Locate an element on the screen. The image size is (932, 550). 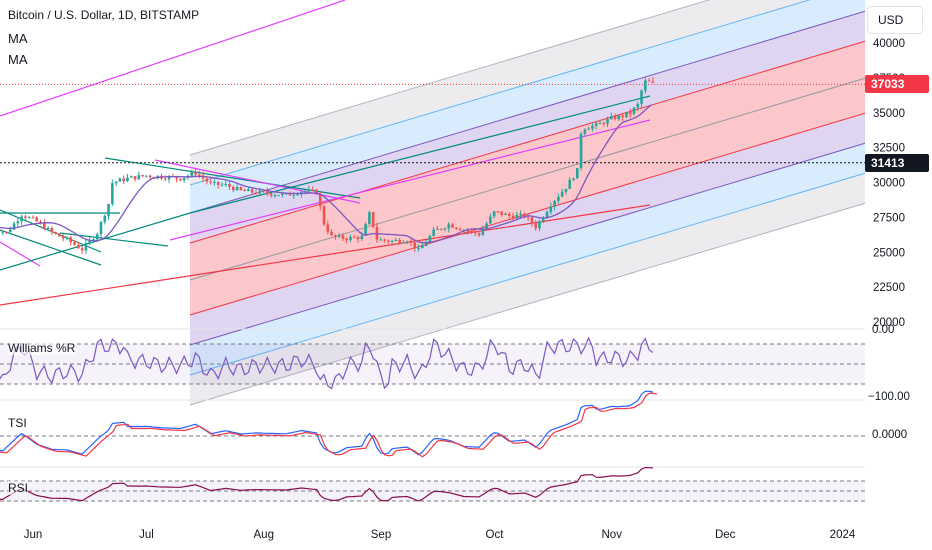
williams-r-title: Williams %R is located at coordinates (42, 348).